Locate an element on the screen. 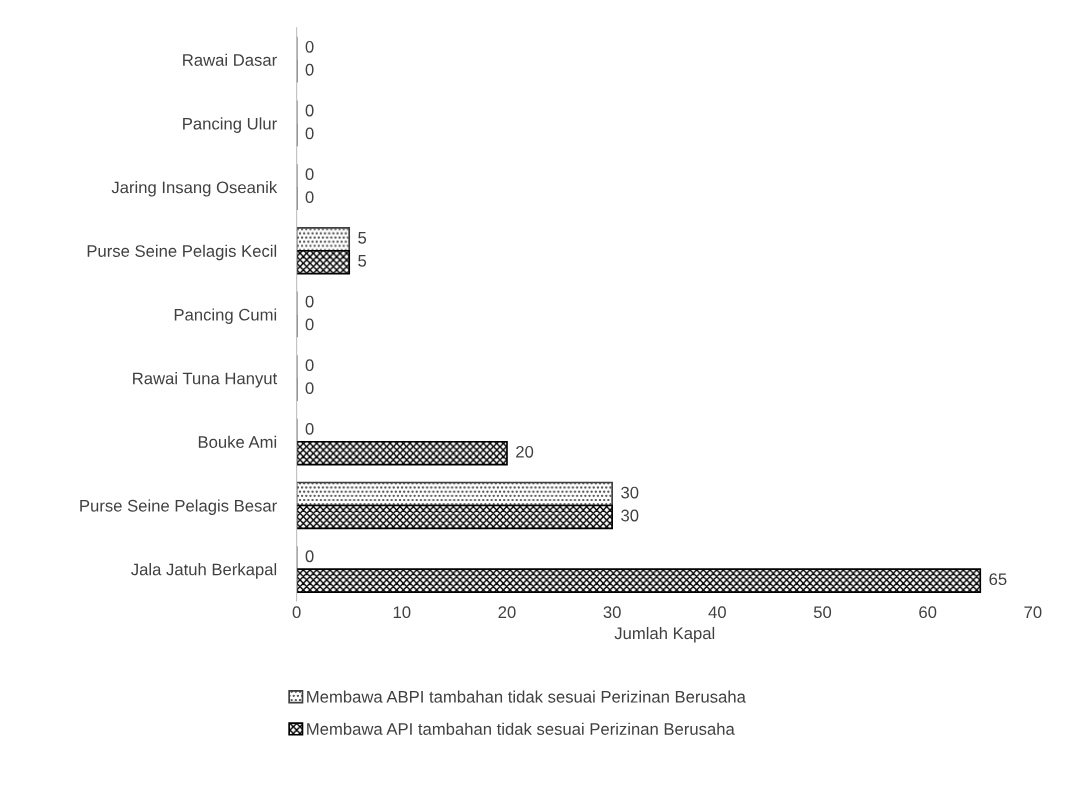 This screenshot has width=1067, height=796. legend-label: Membawa ABPI tambahan tidak sesuai Perizinan Berusaha is located at coordinates (526, 696).